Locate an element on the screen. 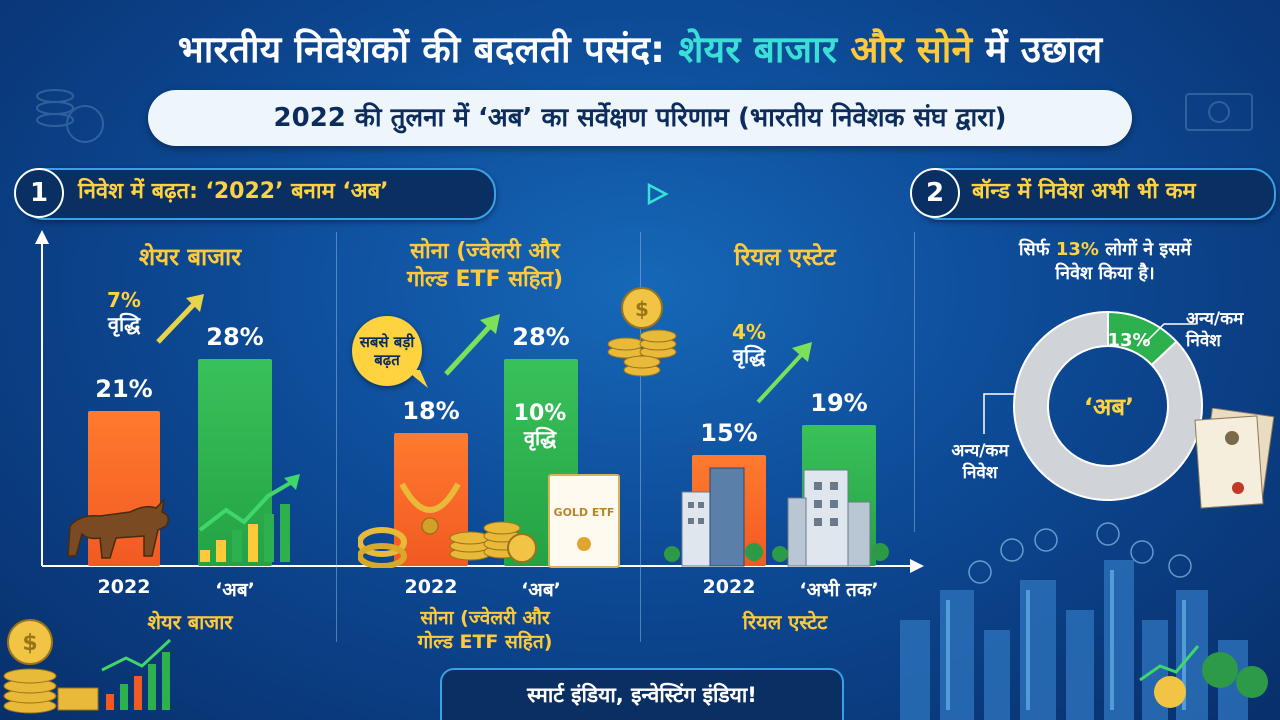 This screenshot has height=720, width=1280. growth-gold: 10% वृद्धि is located at coordinates (540, 426).